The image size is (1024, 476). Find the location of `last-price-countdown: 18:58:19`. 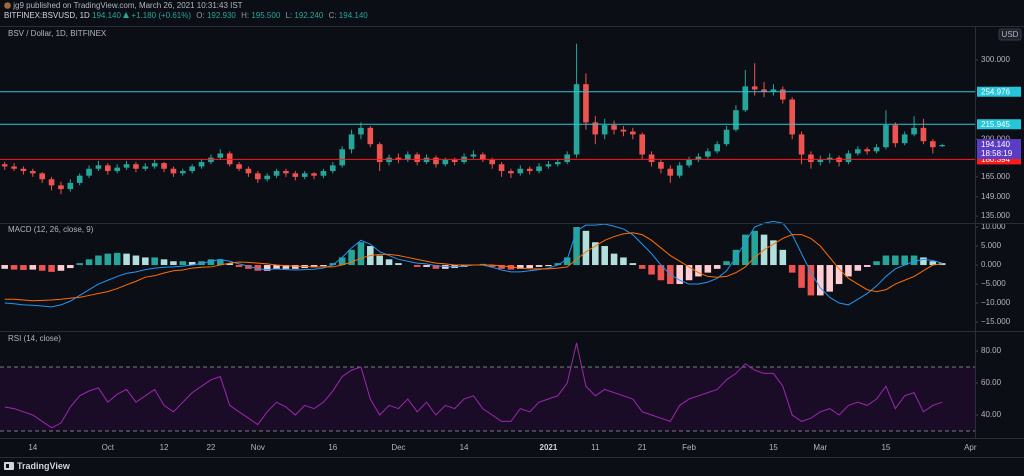

last-price-countdown: 18:58:19 is located at coordinates (997, 153).